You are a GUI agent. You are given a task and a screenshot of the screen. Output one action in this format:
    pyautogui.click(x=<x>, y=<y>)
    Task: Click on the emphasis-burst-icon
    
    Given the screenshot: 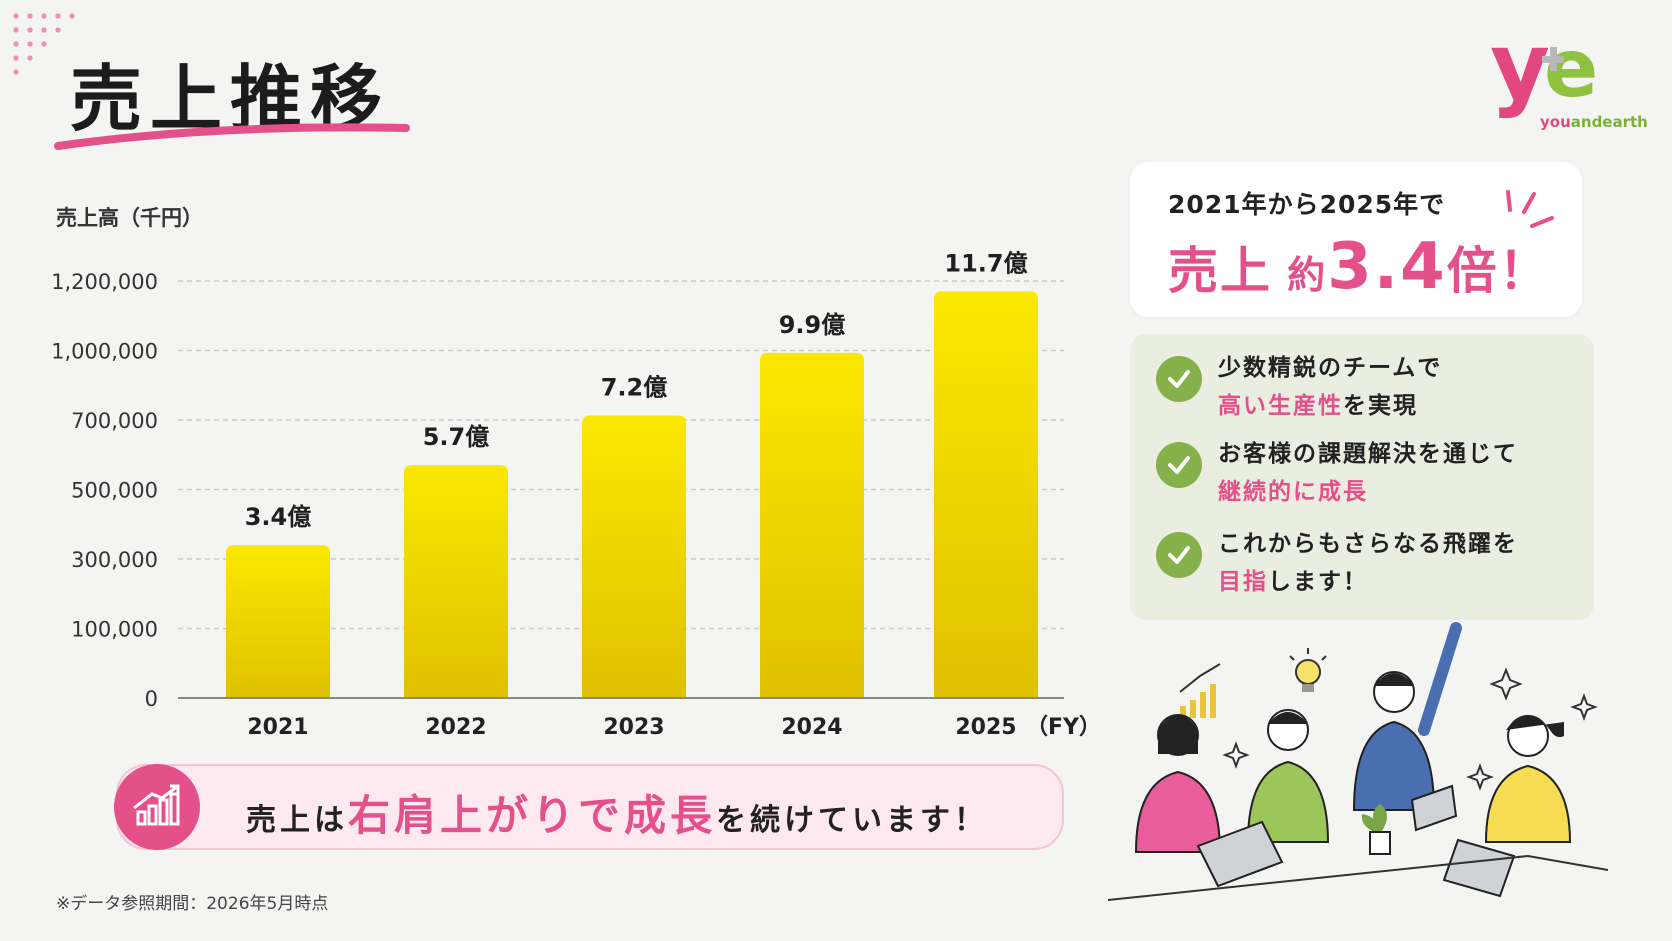 What is the action you would take?
    pyautogui.click(x=1530, y=209)
    